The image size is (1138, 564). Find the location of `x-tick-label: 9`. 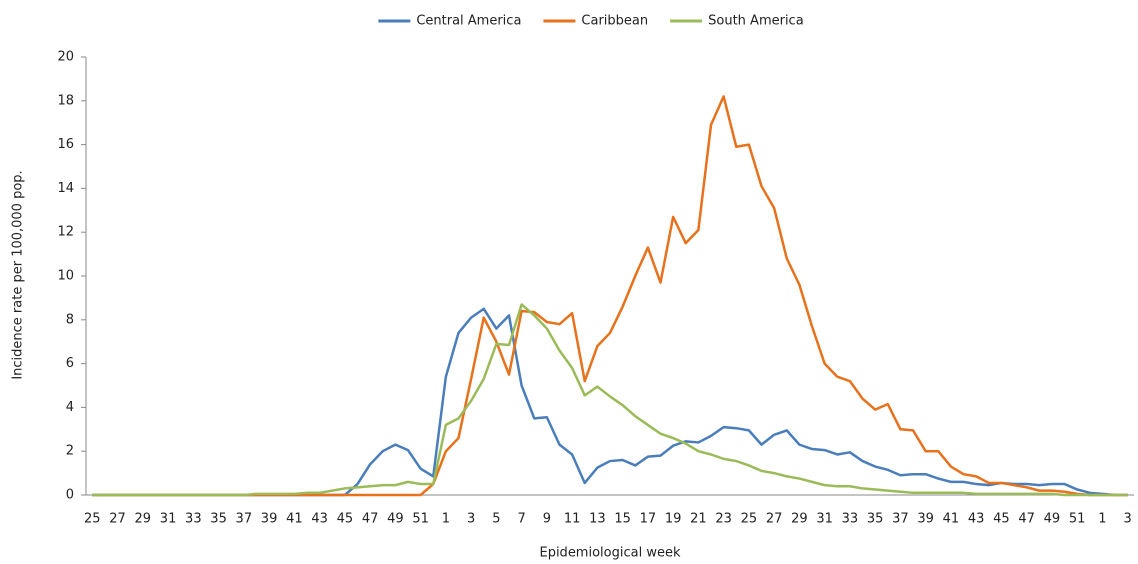

x-tick-label: 9 is located at coordinates (547, 519).